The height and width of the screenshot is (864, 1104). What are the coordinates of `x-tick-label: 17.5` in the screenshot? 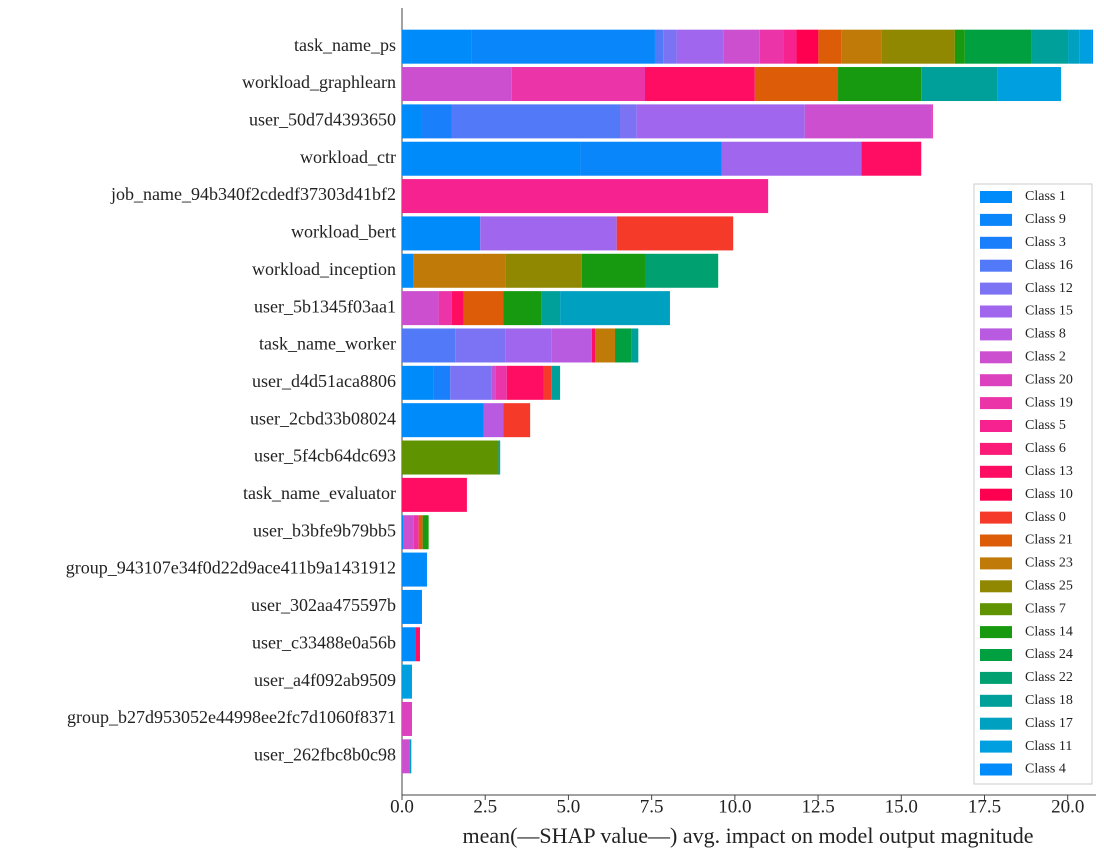 It's located at (984, 806).